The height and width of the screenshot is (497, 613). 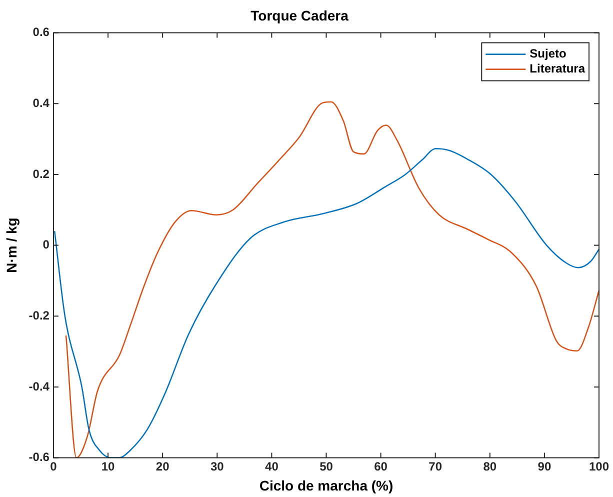 What do you see at coordinates (327, 466) in the screenshot?
I see `x-tick-label: 50` at bounding box center [327, 466].